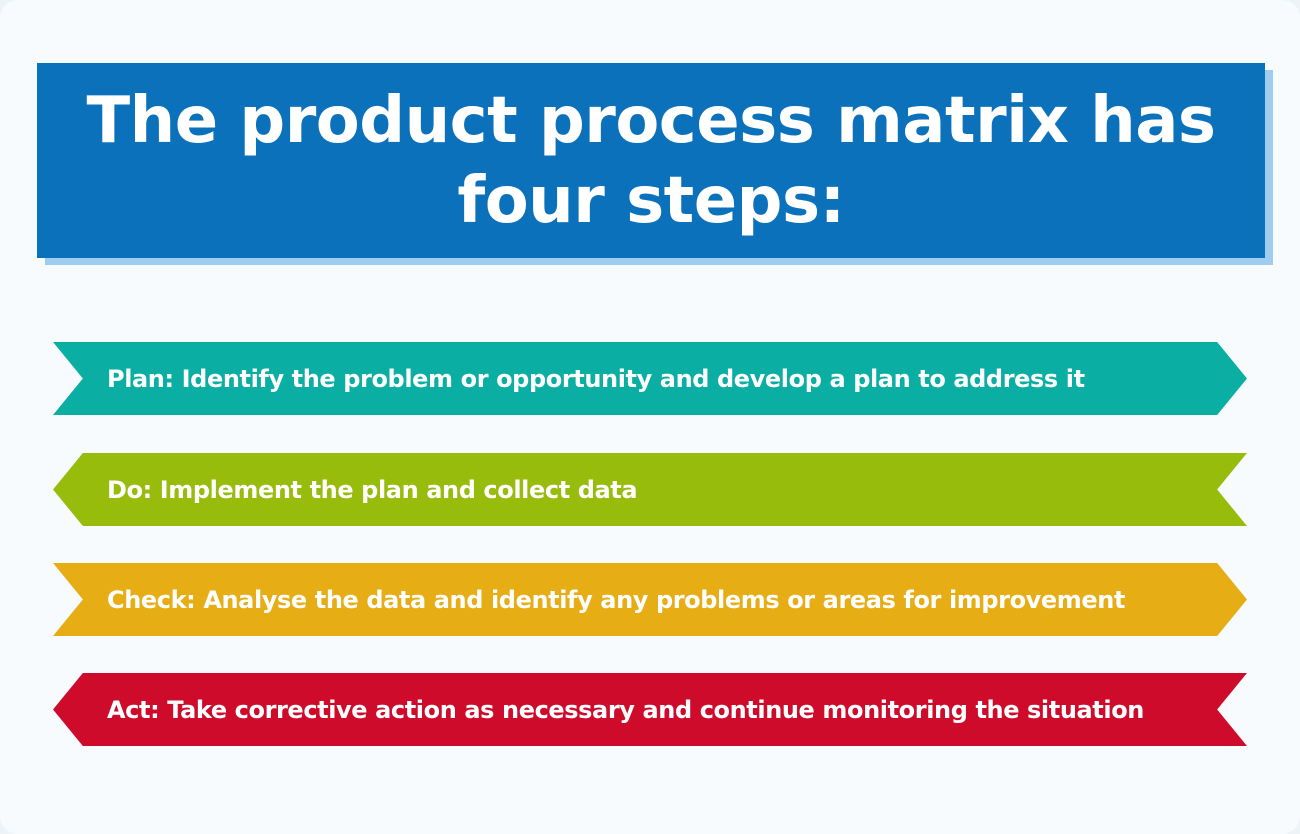 The height and width of the screenshot is (834, 1300). I want to click on step-do-label: Do: Implement the plan and collect data, so click(372, 489).